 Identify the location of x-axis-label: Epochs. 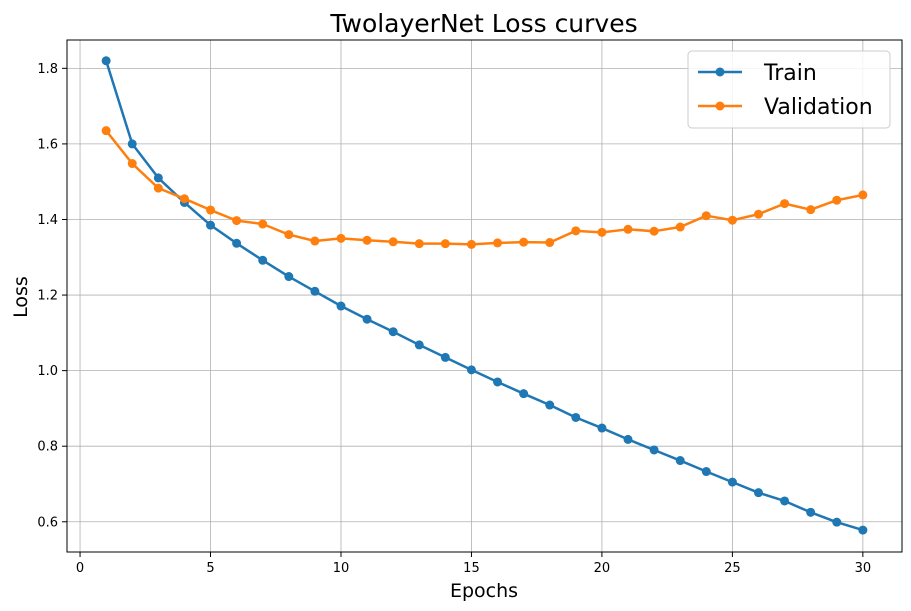
(484, 591).